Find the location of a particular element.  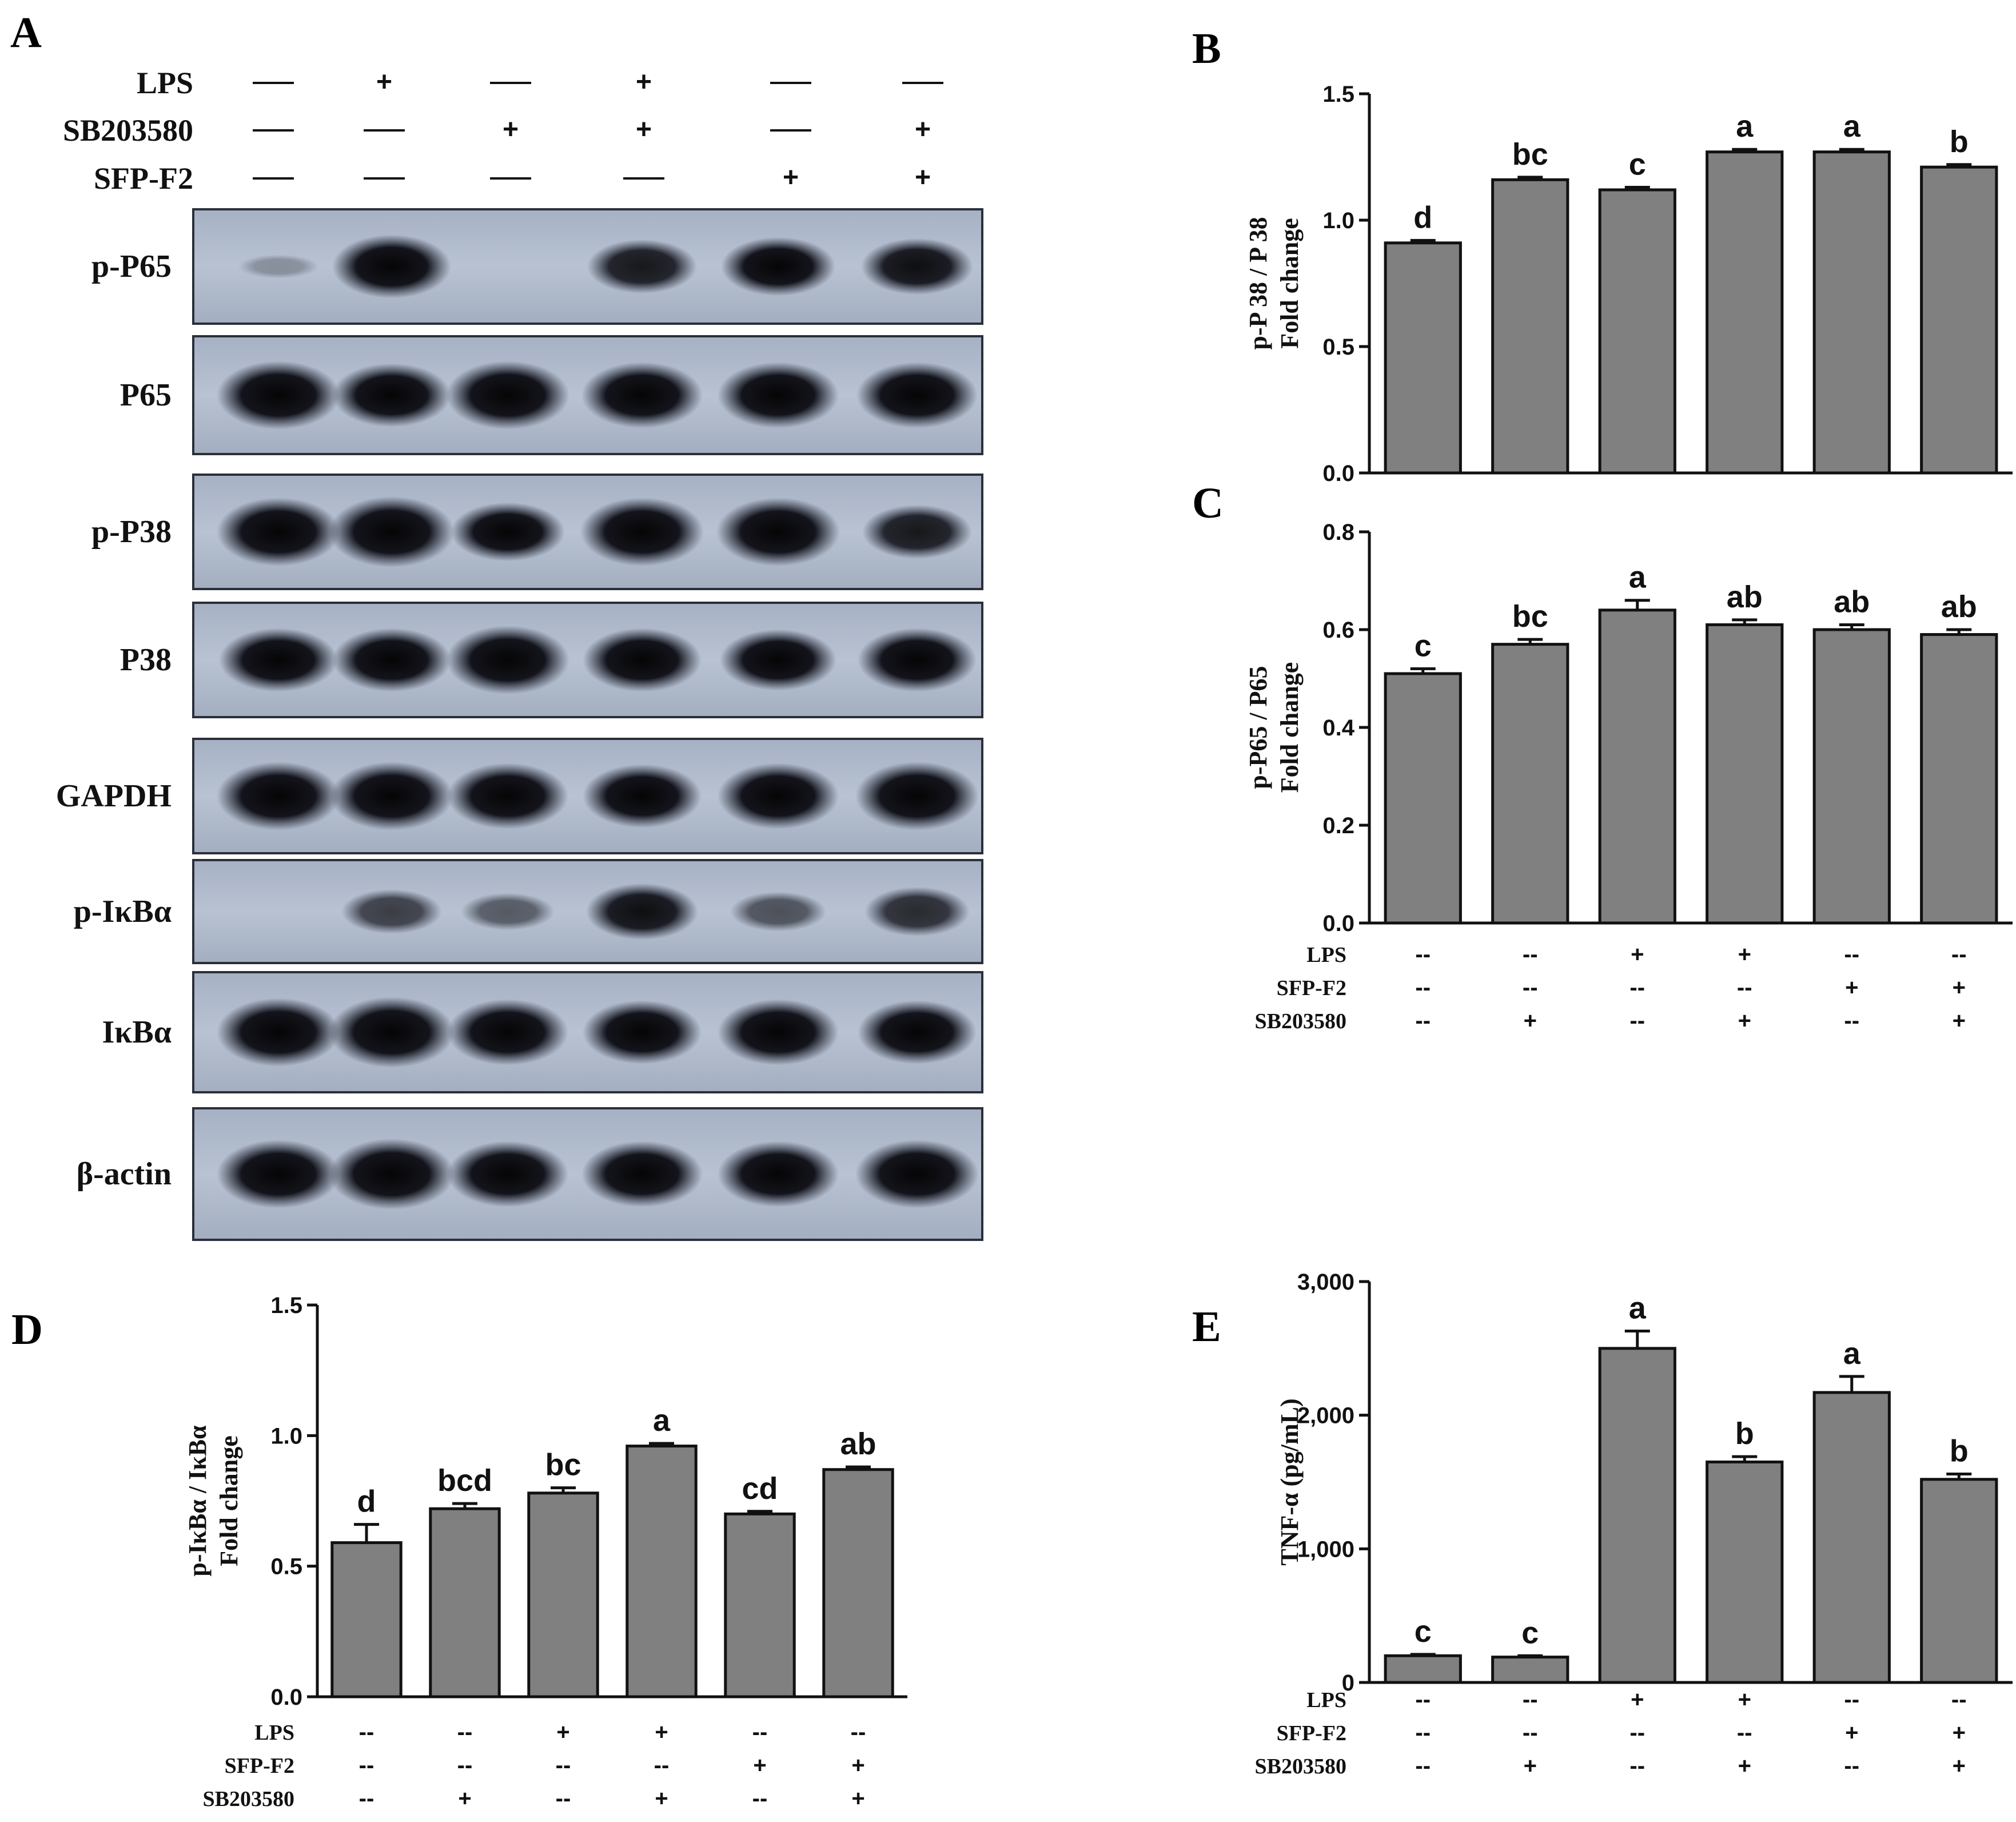

blot-membrane is located at coordinates (587, 911).